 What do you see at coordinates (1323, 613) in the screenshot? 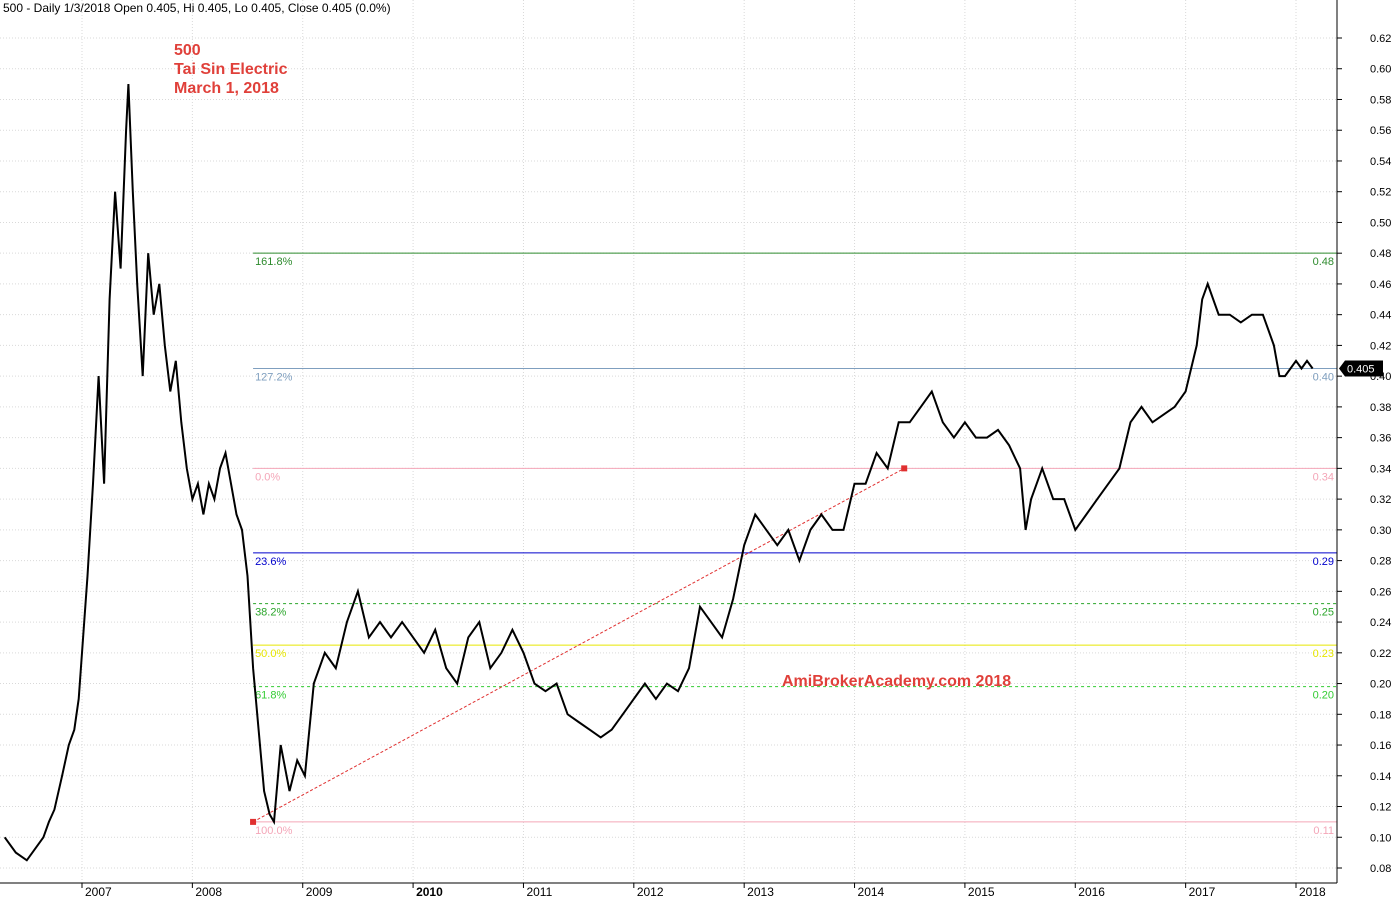
I see `fib-level-value: 0.25` at bounding box center [1323, 613].